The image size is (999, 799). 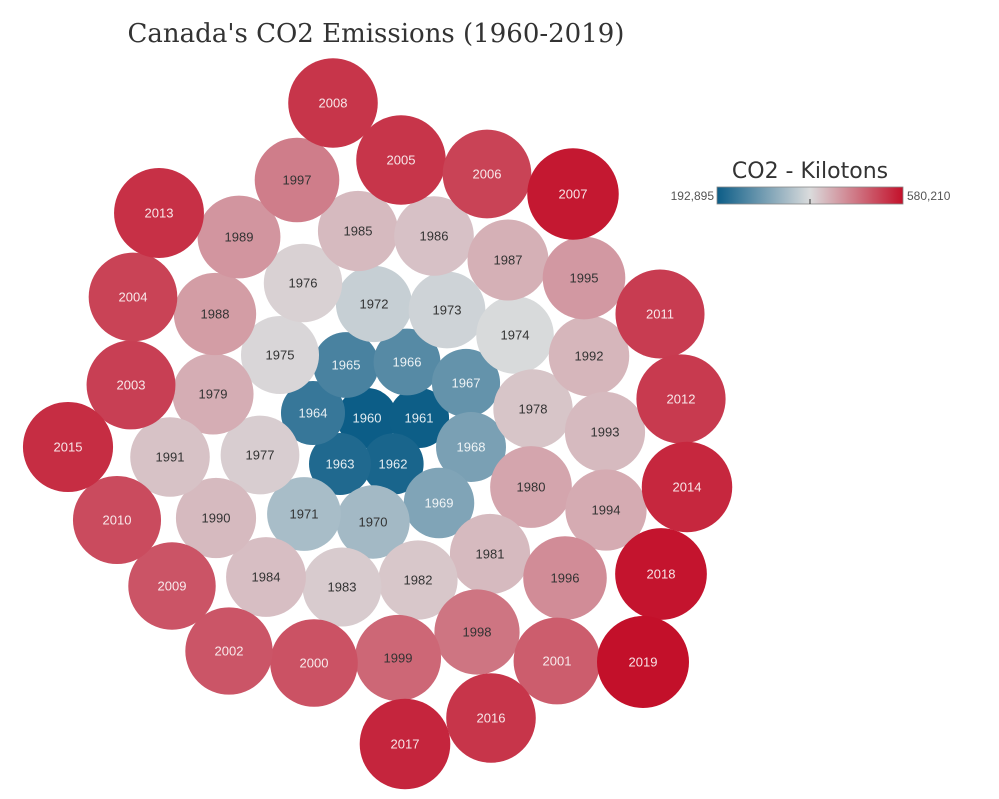 I want to click on bubble-label-1982: 1982, so click(x=418, y=580).